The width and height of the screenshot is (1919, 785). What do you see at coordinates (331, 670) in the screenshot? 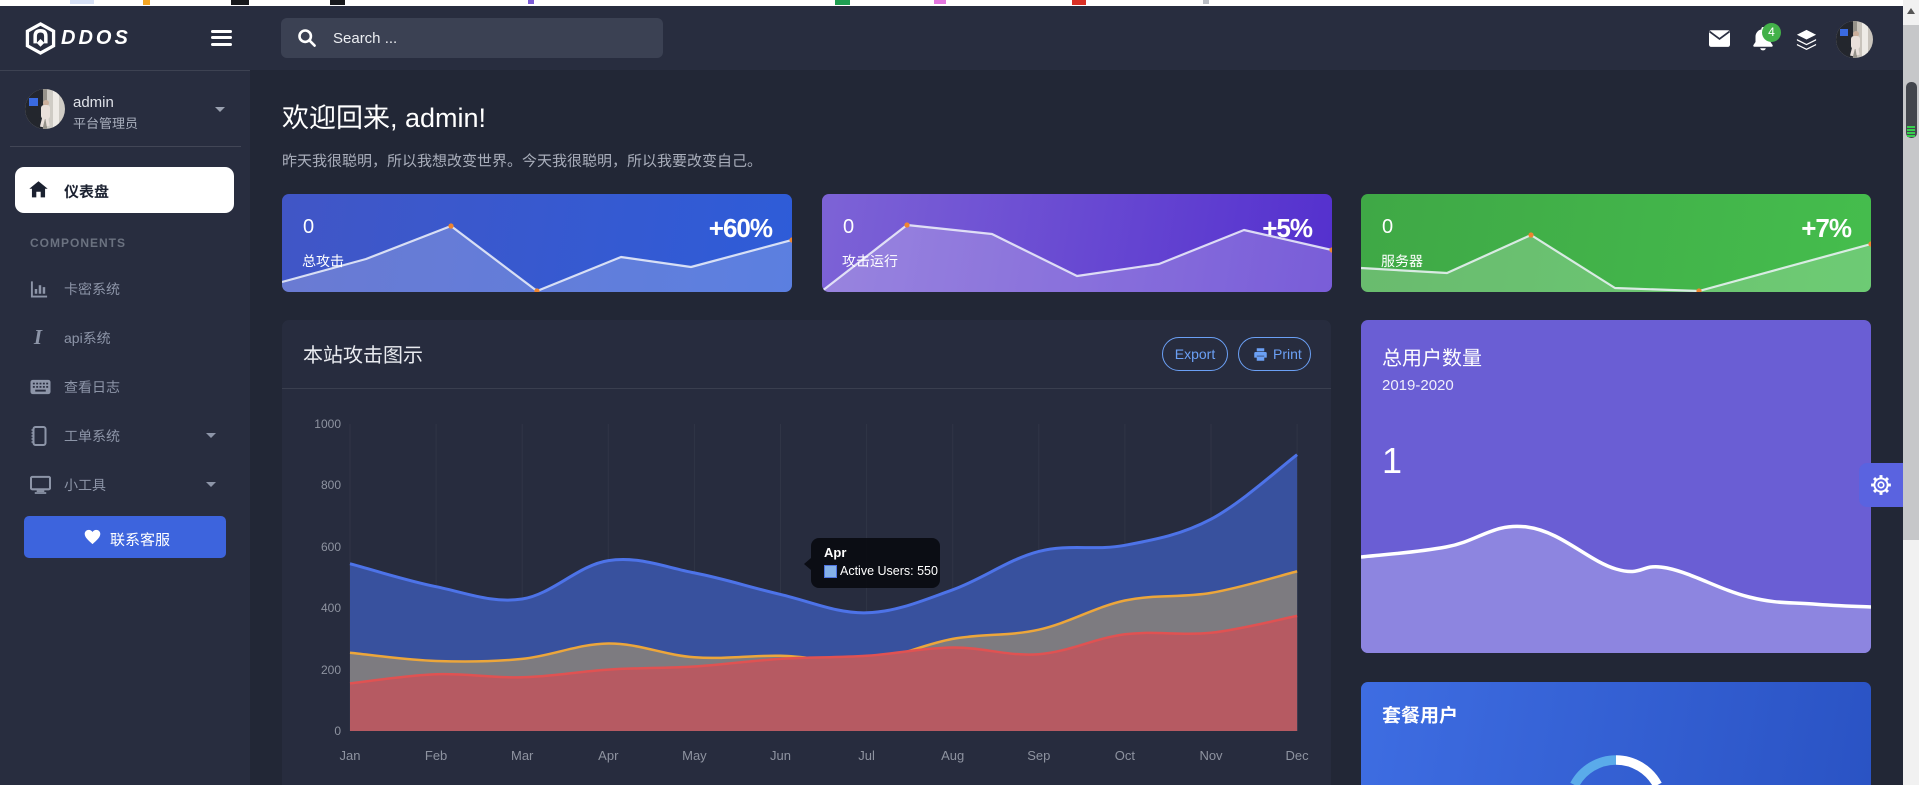
I see `svg-text: 200` at bounding box center [331, 670].